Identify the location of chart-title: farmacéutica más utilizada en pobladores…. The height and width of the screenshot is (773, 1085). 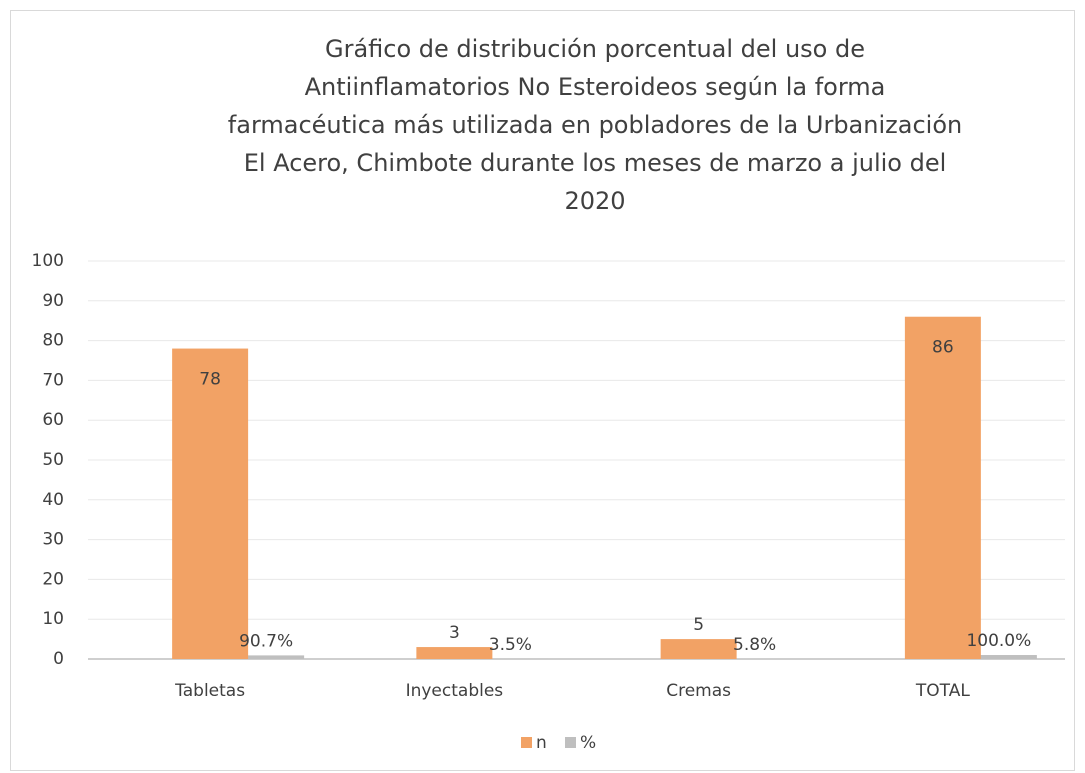
(595, 125).